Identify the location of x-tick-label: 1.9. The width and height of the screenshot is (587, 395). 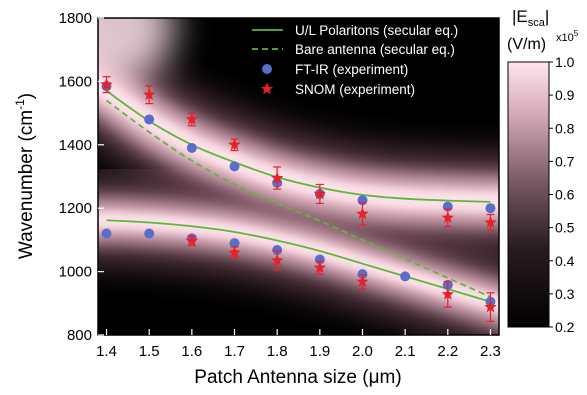
(319, 351).